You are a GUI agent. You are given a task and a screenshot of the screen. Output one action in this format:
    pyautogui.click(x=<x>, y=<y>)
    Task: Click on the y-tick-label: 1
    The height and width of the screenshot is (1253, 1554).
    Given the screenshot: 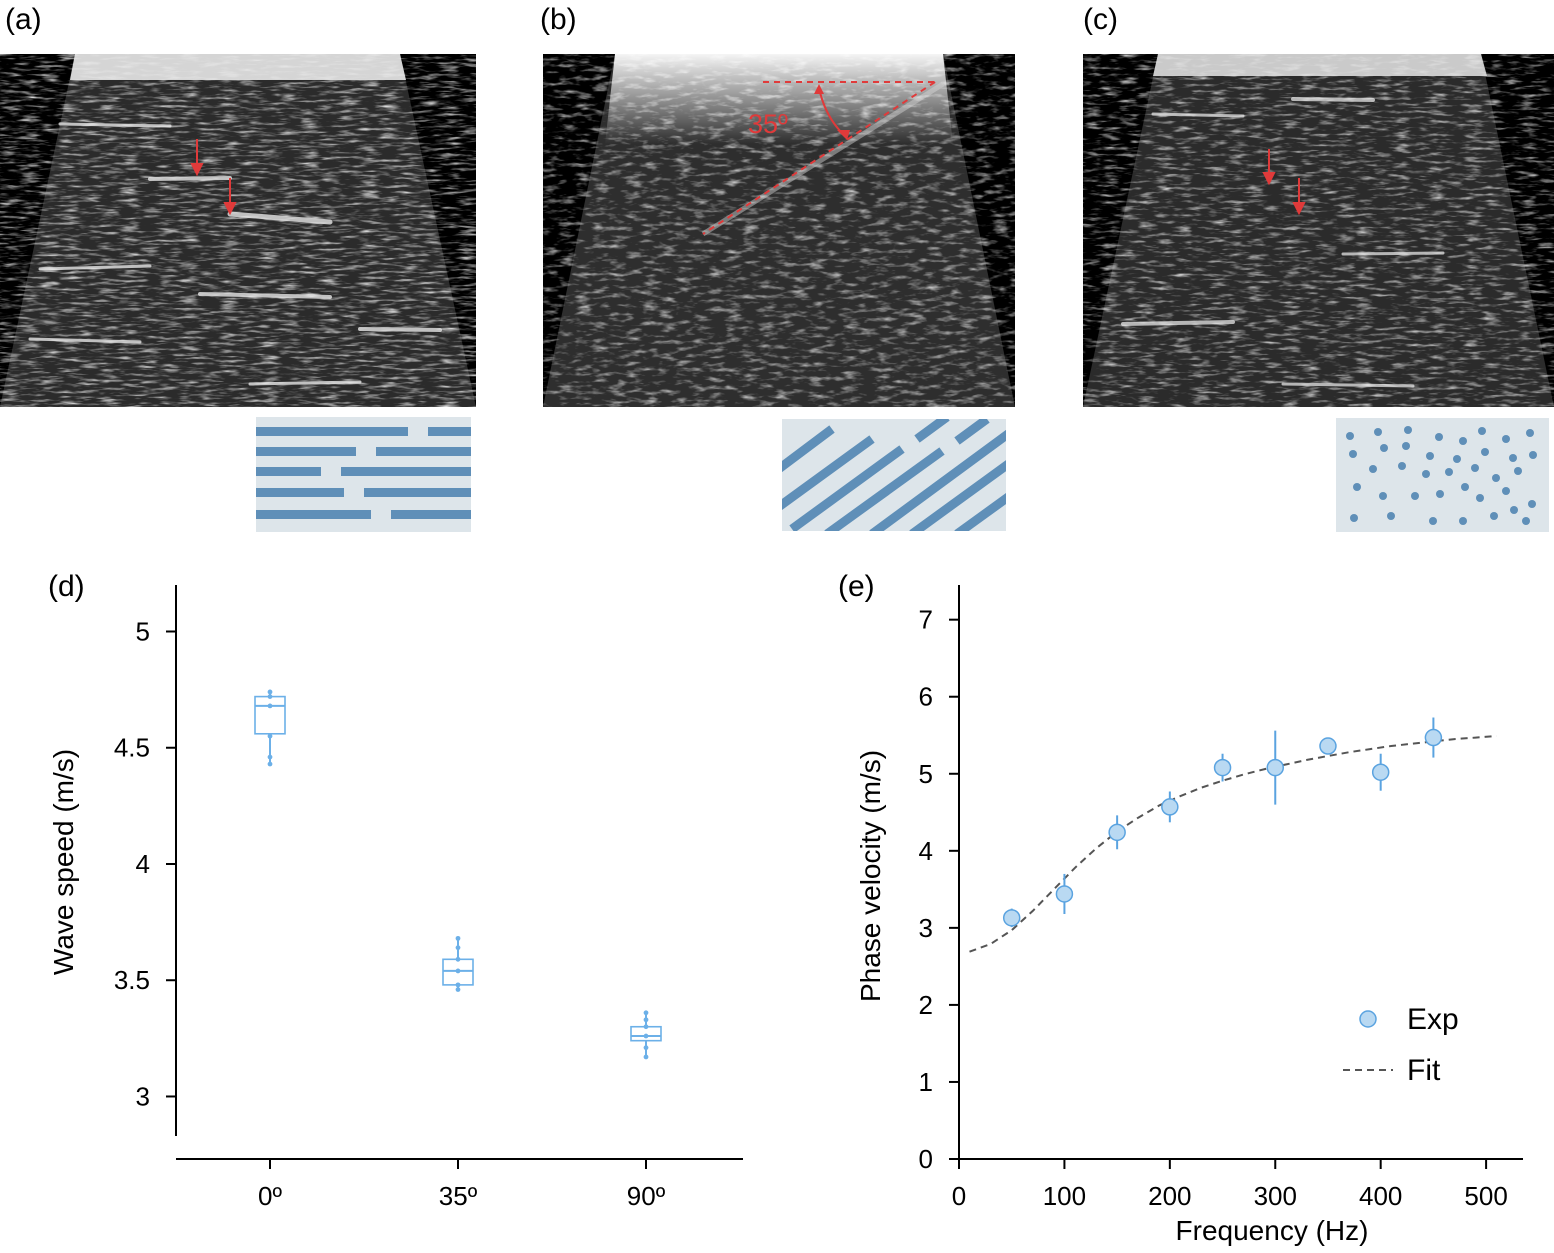 What is the action you would take?
    pyautogui.click(x=926, y=1082)
    